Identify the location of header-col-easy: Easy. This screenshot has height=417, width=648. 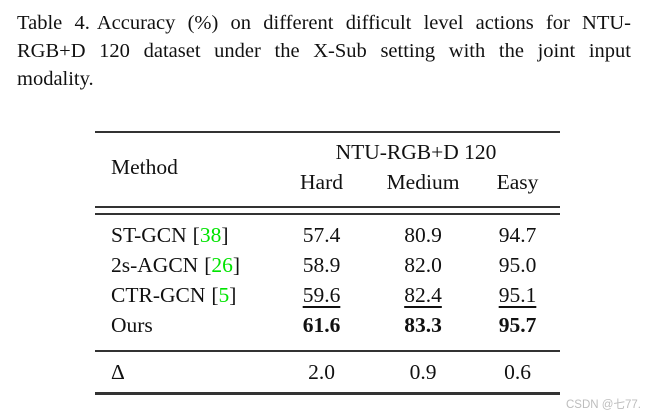
(517, 182).